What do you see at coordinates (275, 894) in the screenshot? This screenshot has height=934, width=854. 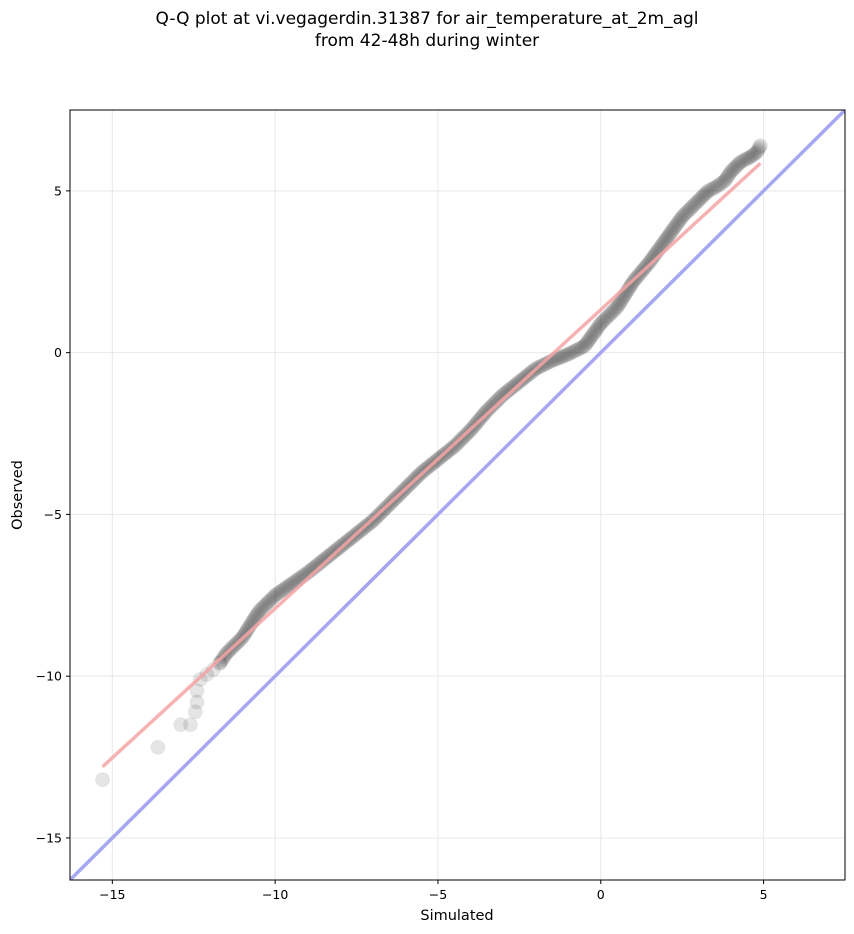 I see `x-tick-label: −10` at bounding box center [275, 894].